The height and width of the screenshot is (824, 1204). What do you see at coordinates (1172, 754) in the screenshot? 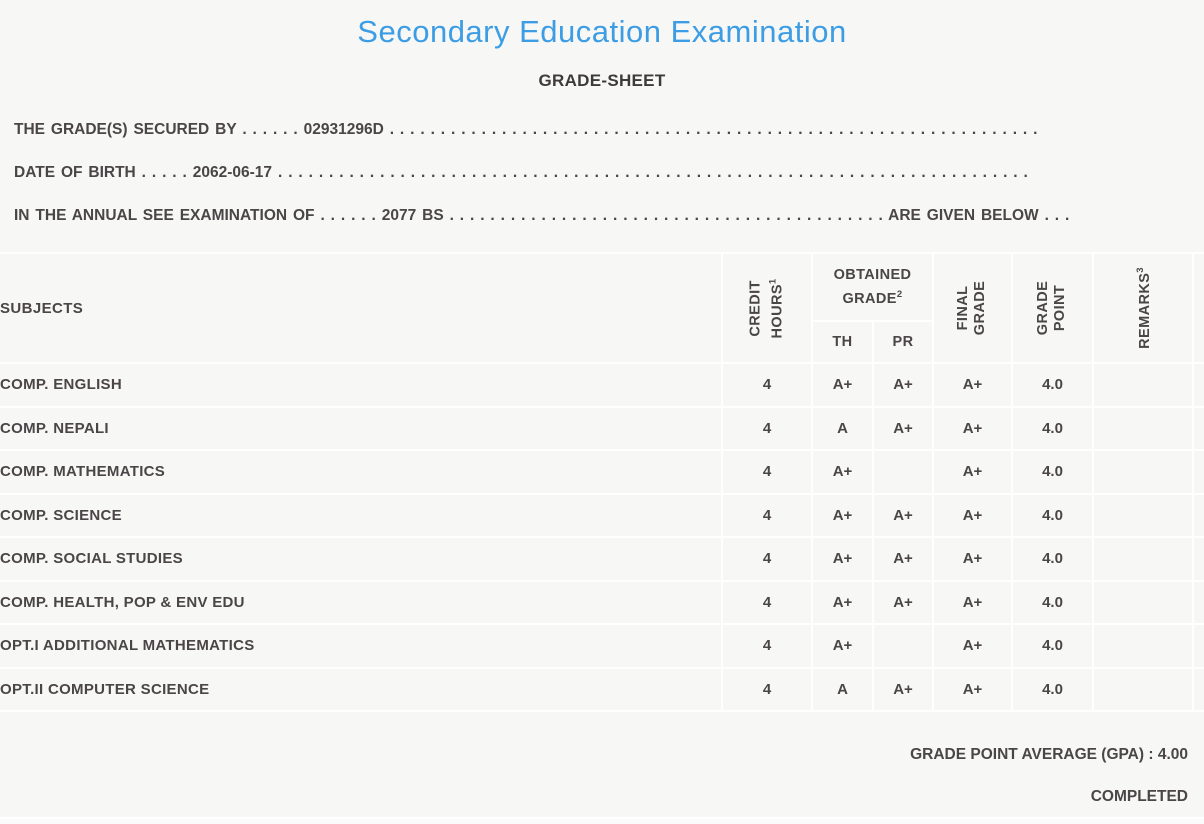
I see `gpa-value: 4.00` at bounding box center [1172, 754].